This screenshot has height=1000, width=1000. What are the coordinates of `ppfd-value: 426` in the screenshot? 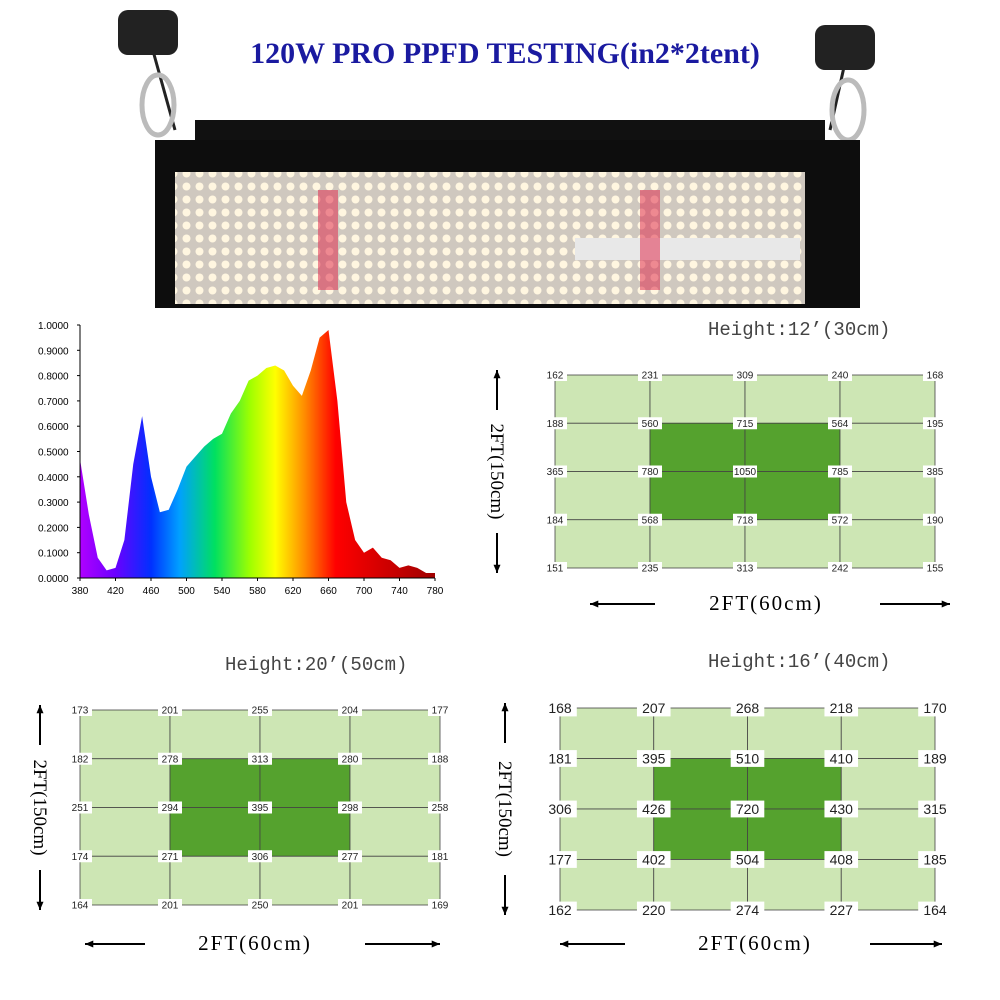 It's located at (654, 809).